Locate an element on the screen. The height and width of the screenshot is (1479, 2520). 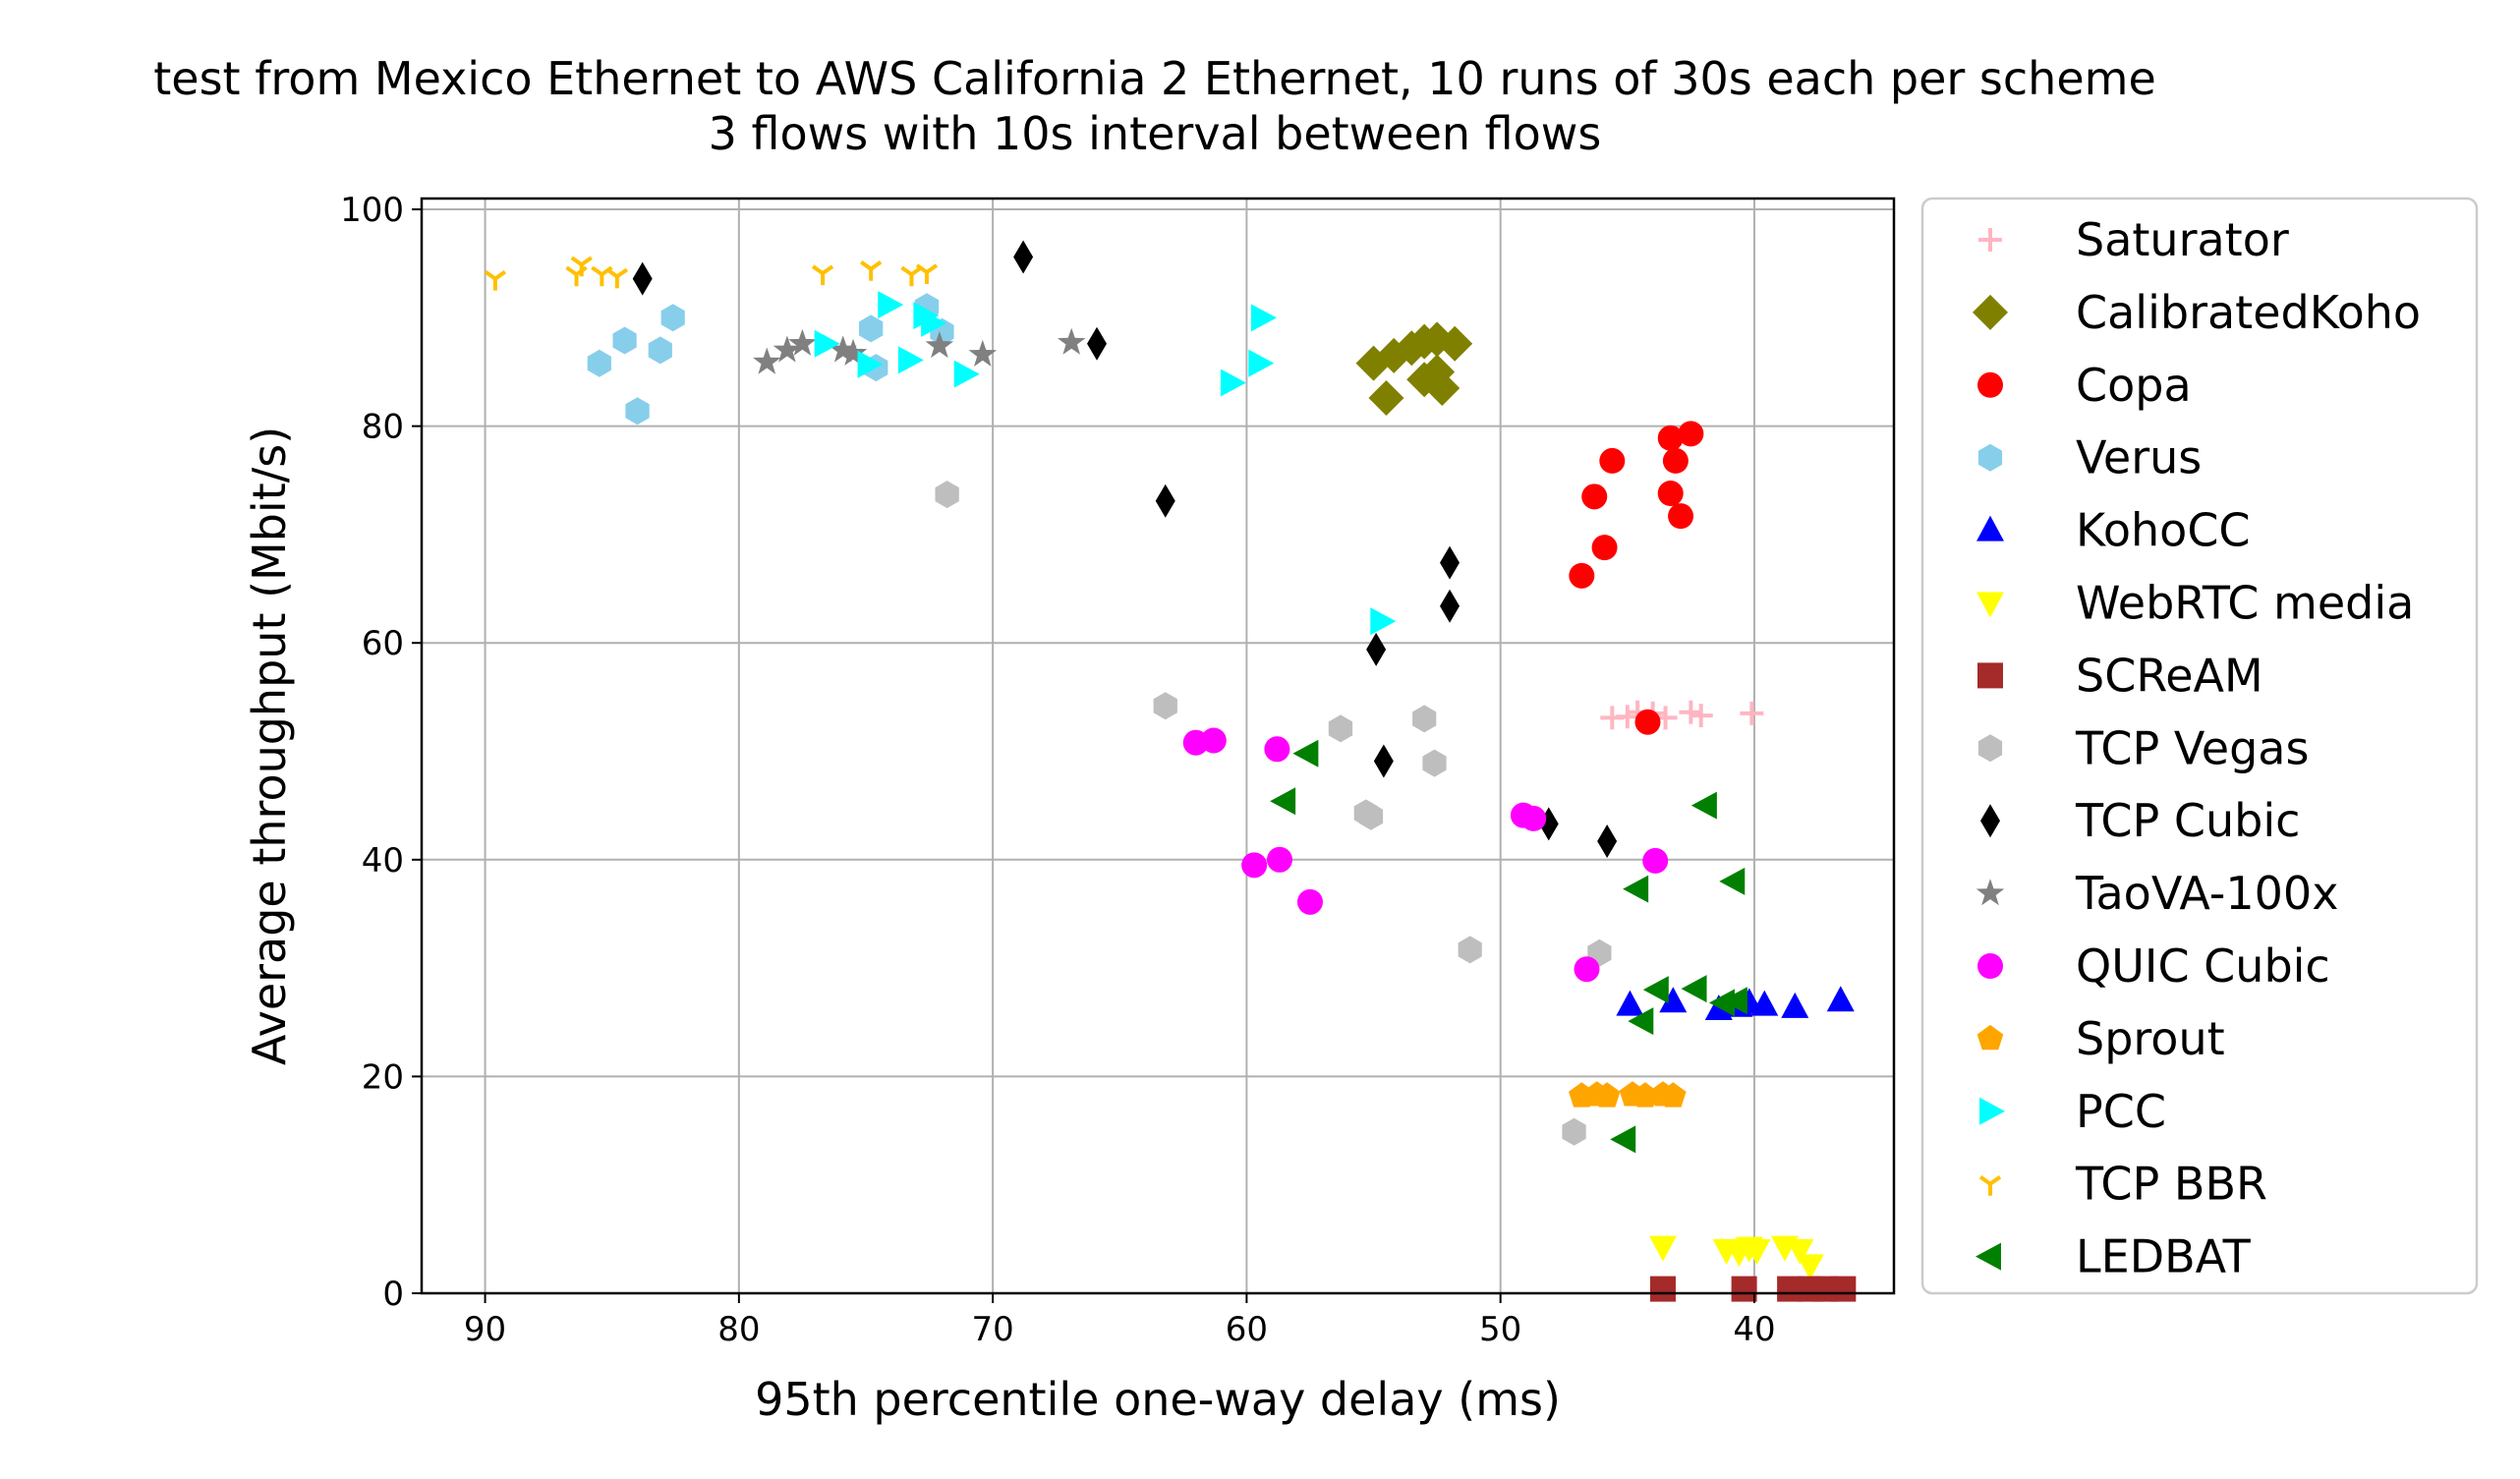
x-tick-label: 90 is located at coordinates (485, 1330).